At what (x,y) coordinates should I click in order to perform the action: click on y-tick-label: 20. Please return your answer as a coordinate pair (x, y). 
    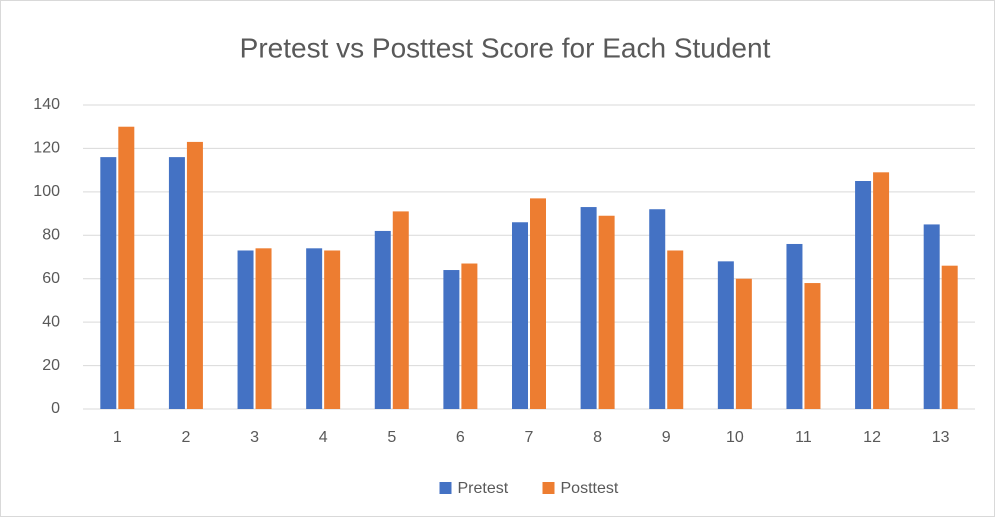
    Looking at the image, I should click on (51, 365).